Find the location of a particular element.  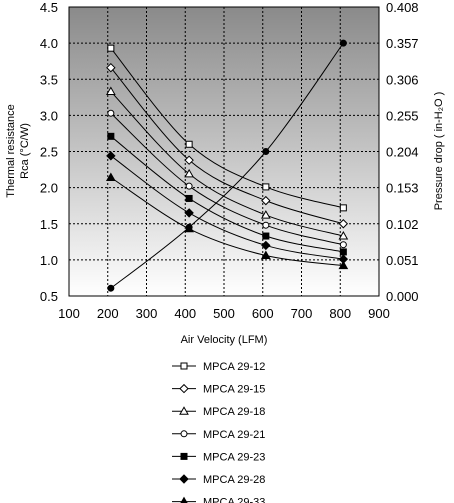

y-tick-label: 4.5 is located at coordinates (49, 7).